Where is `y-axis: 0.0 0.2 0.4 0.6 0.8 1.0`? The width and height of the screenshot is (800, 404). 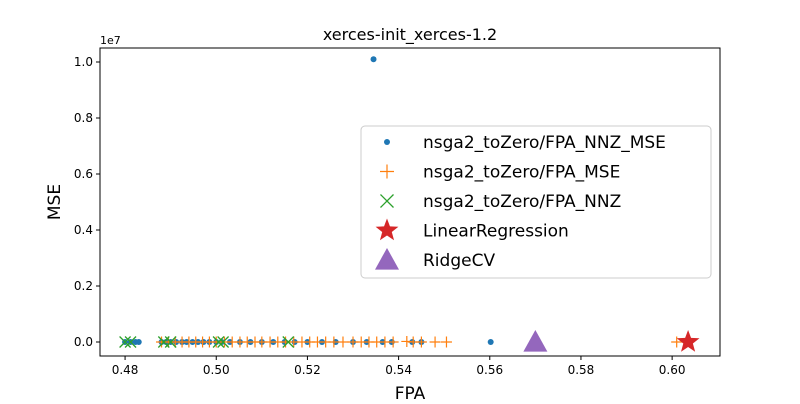
y-axis: 0.0 0.2 0.4 0.6 0.8 1.0 is located at coordinates (87, 202).